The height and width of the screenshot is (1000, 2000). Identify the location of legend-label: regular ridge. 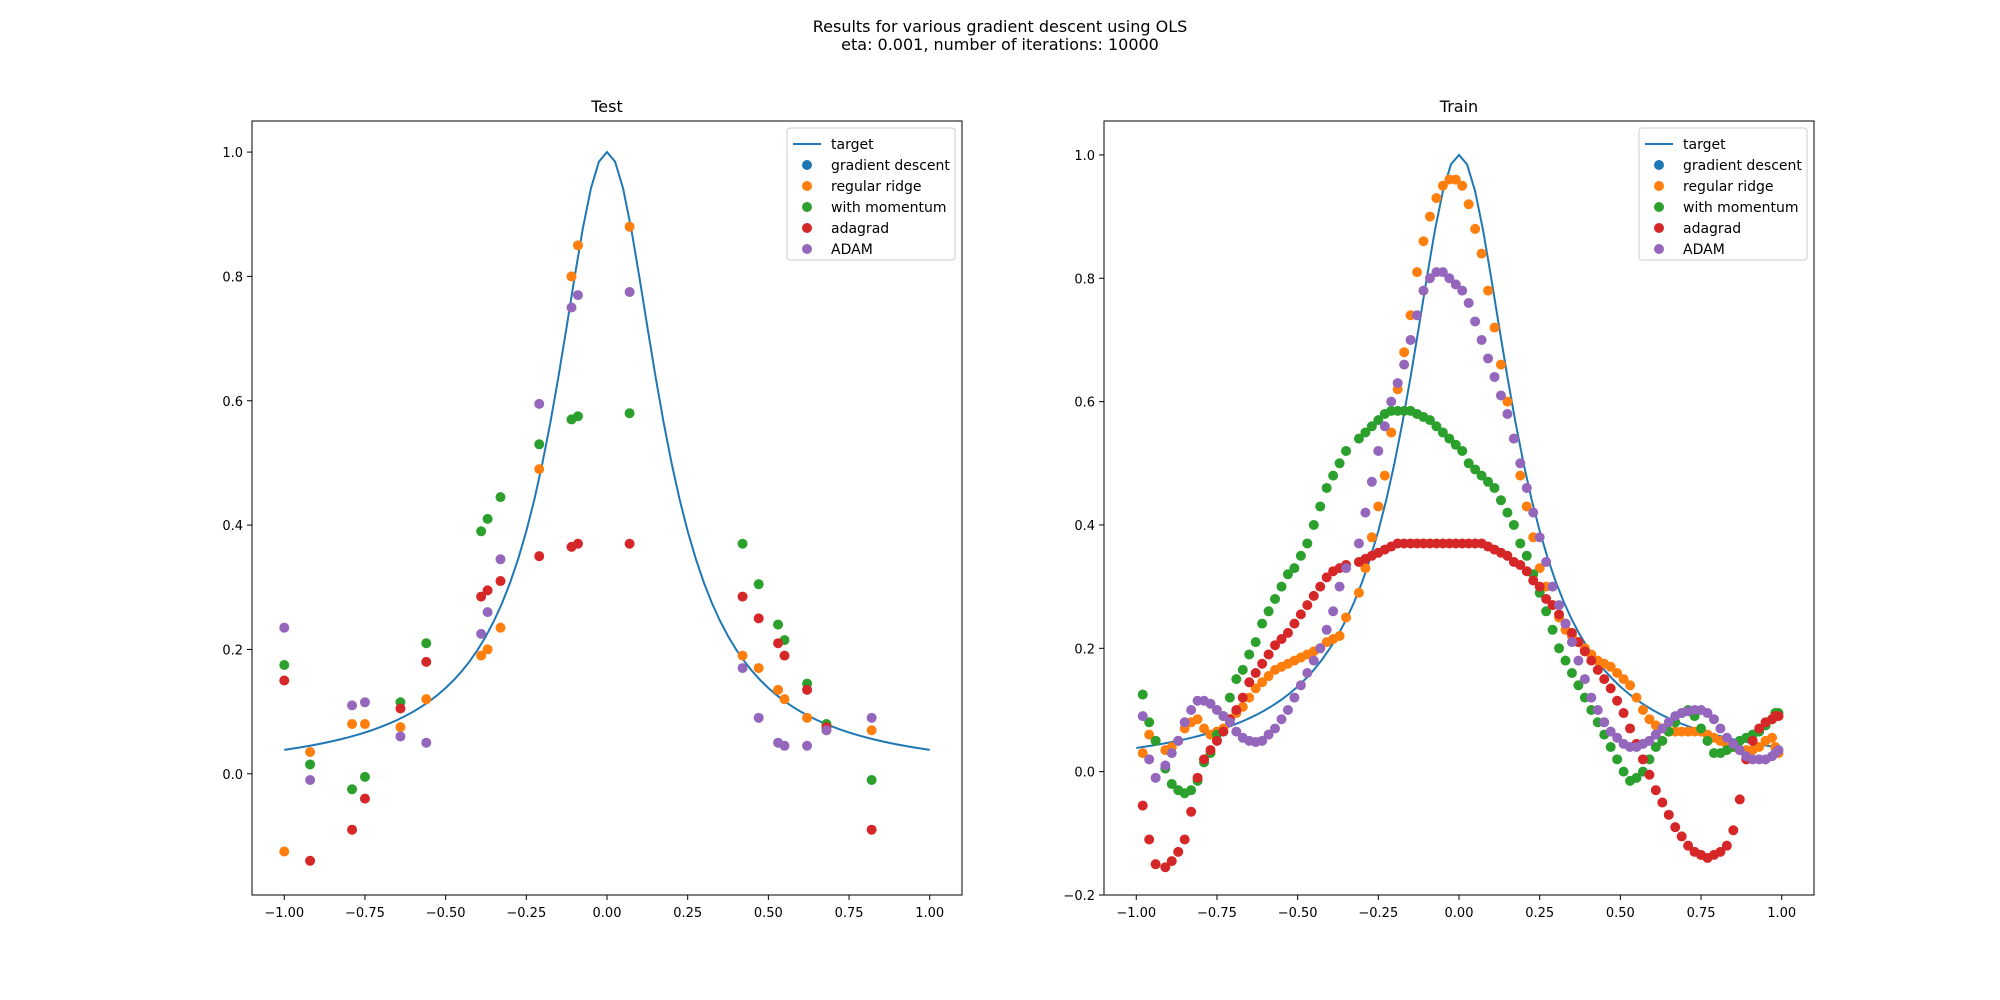
(1728, 187).